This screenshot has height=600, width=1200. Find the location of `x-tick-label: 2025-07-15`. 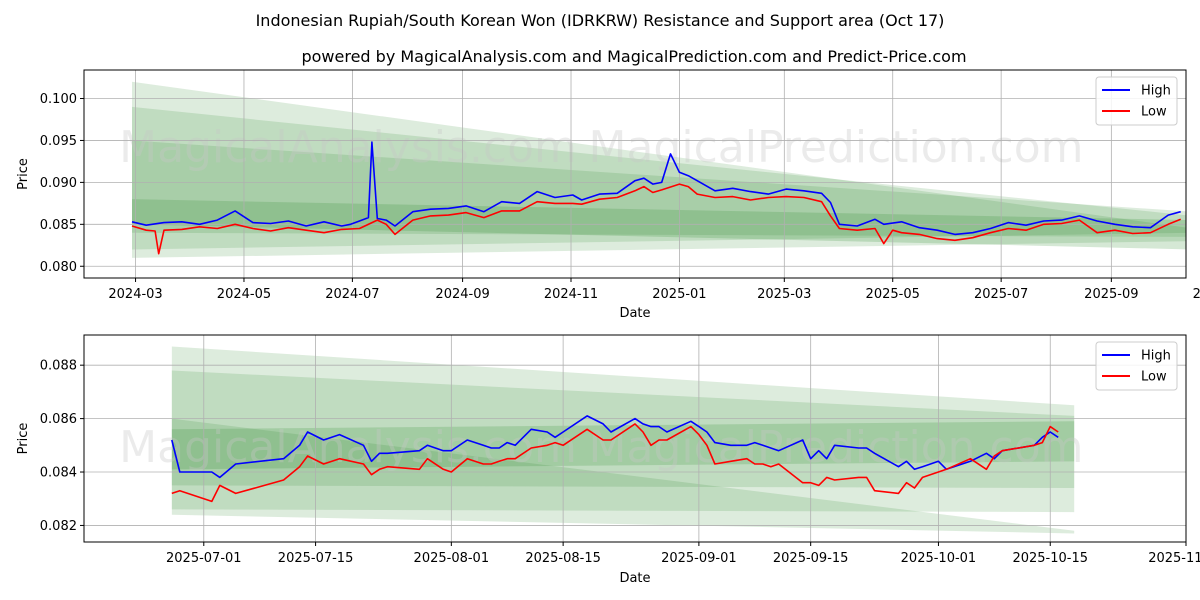

x-tick-label: 2025-07-15 is located at coordinates (316, 558).